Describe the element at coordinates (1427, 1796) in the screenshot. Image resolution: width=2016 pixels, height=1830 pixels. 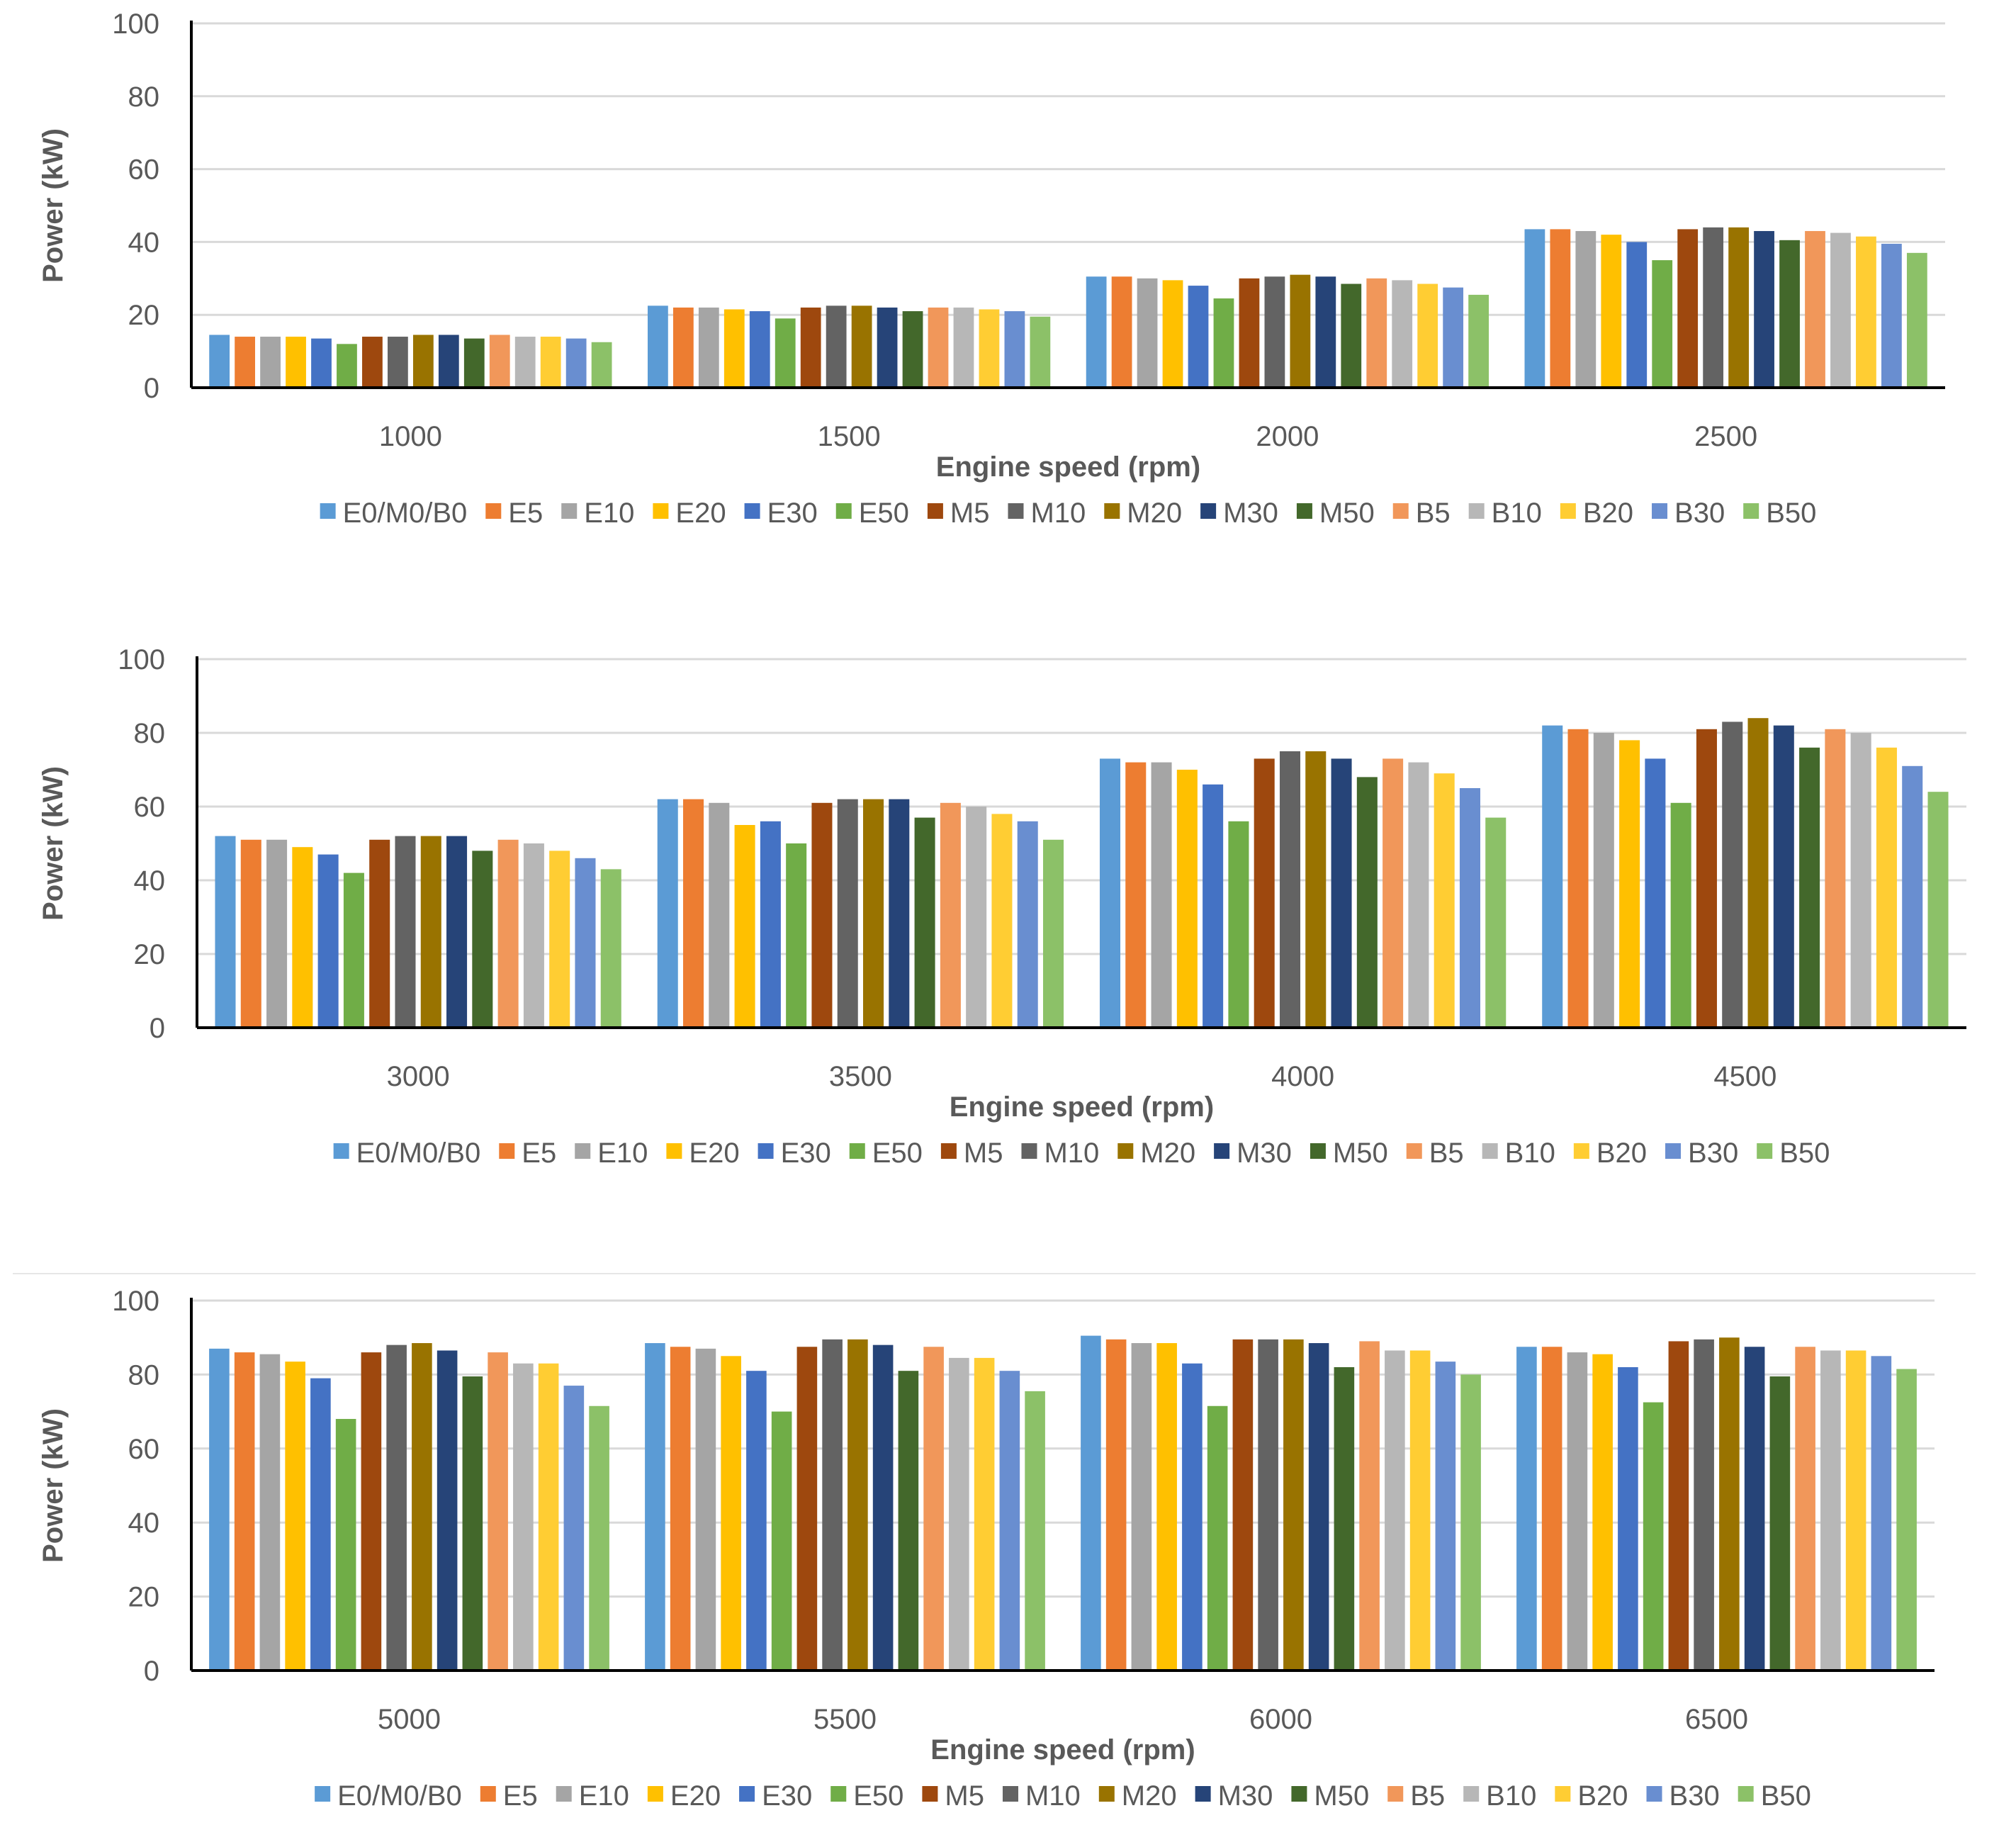
I see `legend-label: B5` at that location.